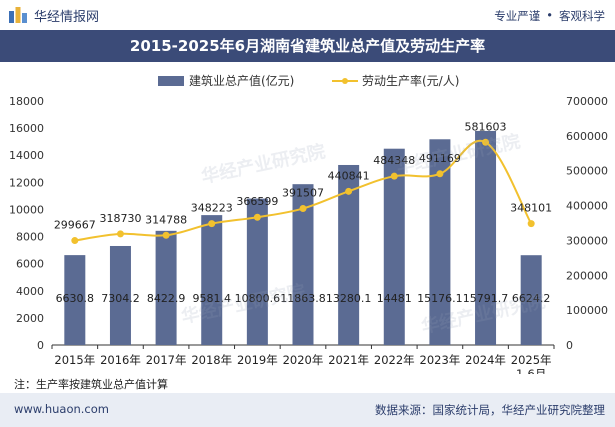  I want to click on x-tick-label: 2015年, so click(74, 360).